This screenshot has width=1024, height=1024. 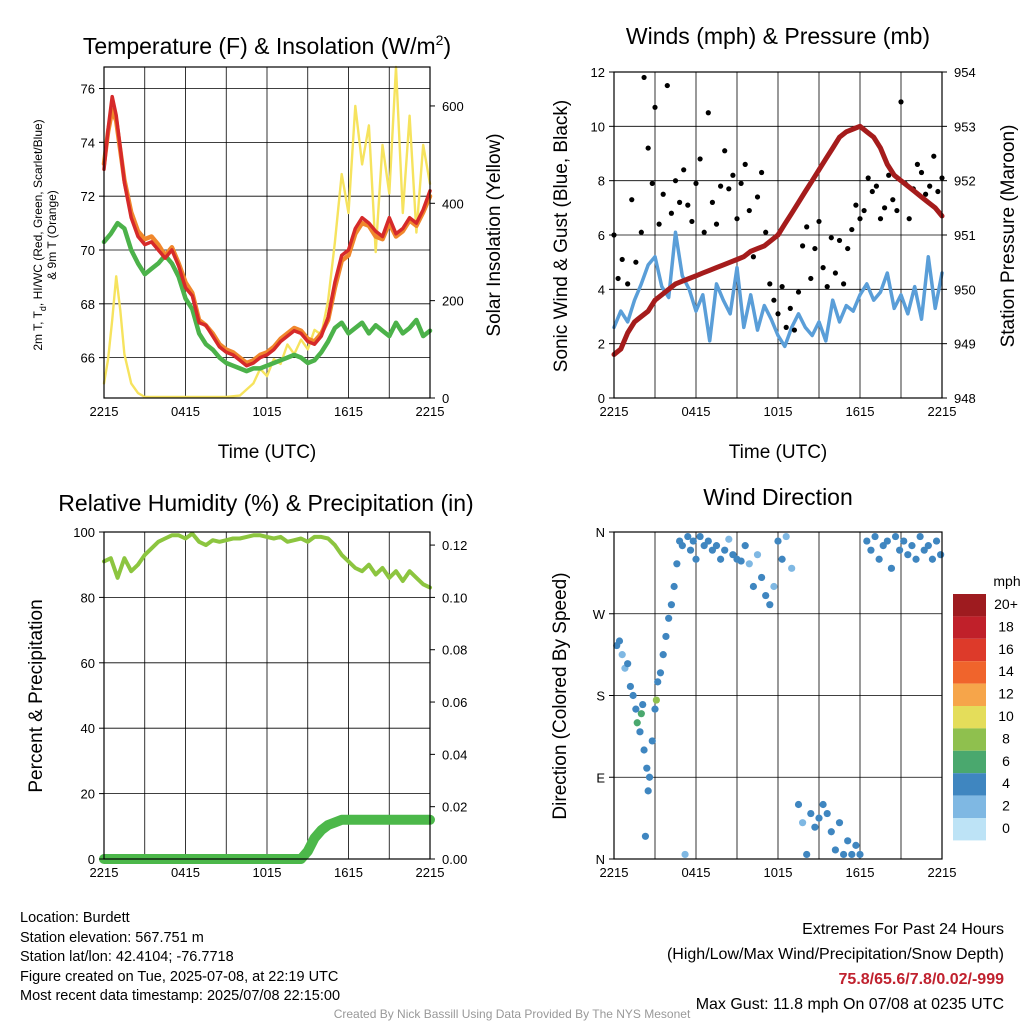 I want to click on humidity-ytick-label: 40, so click(x=88, y=728).